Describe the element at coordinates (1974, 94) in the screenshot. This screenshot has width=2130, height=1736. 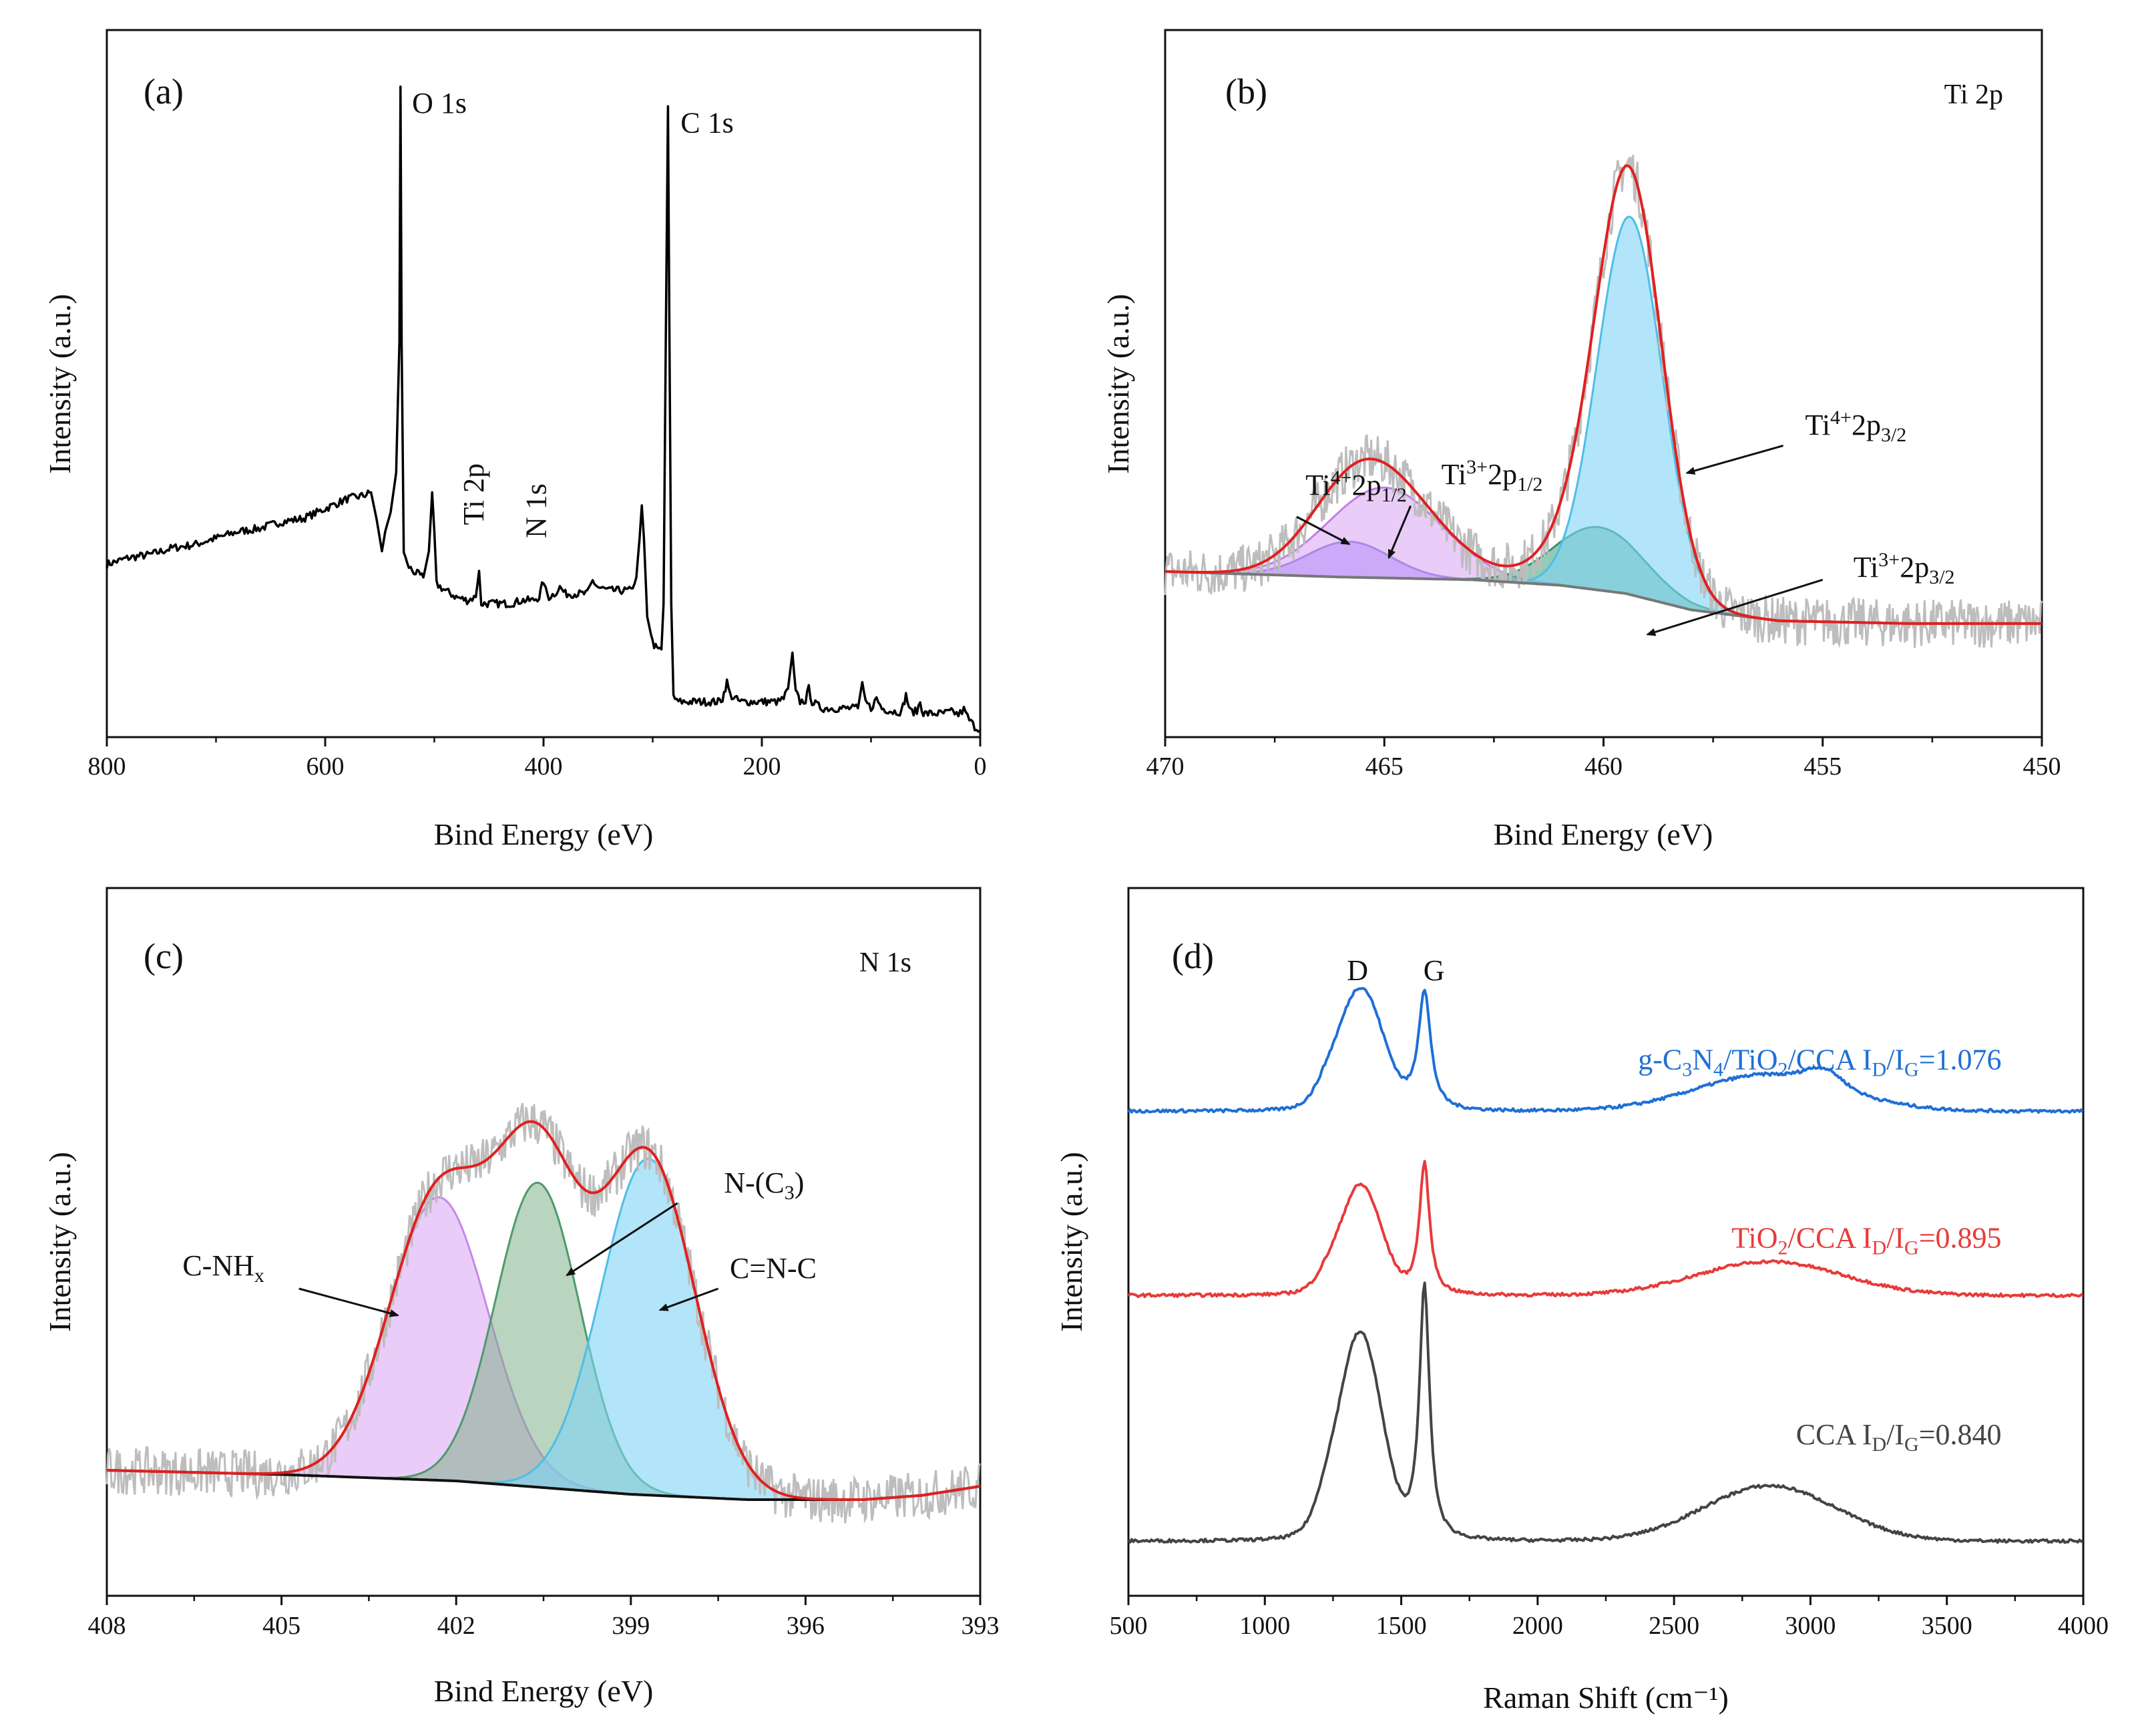
I see `panel-b-corner-label: Ti 2p` at that location.